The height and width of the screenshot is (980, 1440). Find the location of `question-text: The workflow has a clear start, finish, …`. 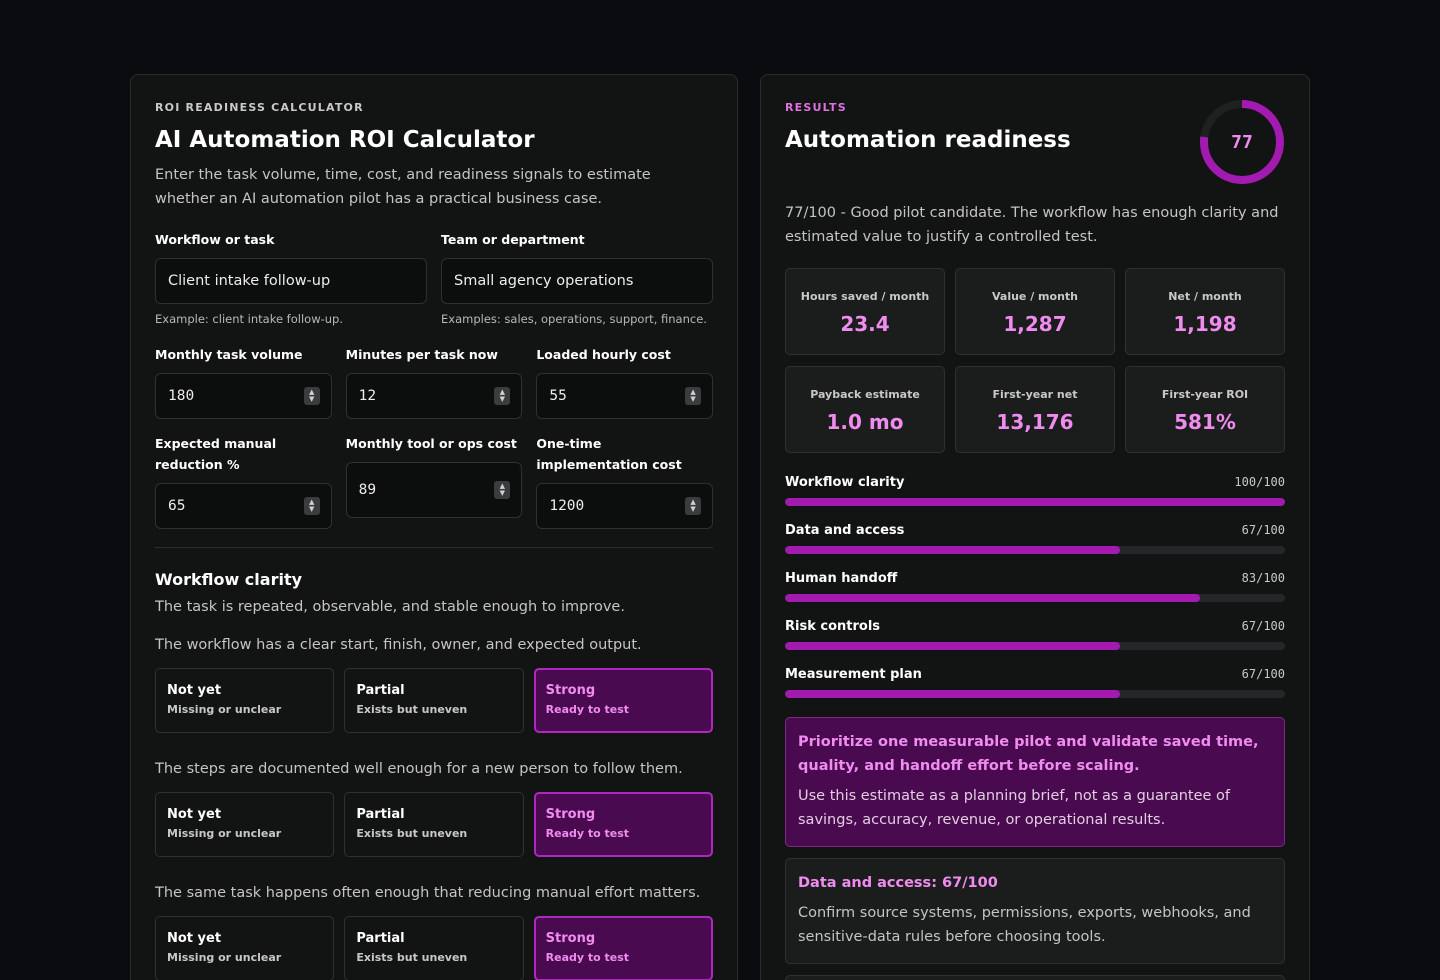

question-text: The workflow has a clear start, finish, … is located at coordinates (398, 645).